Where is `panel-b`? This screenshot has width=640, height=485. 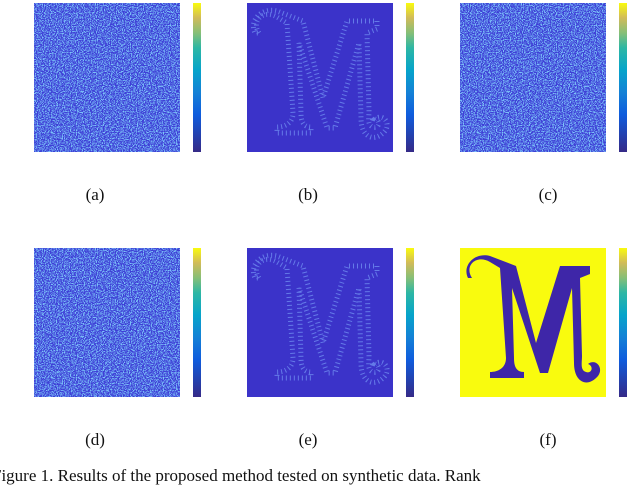
panel-b is located at coordinates (320, 77).